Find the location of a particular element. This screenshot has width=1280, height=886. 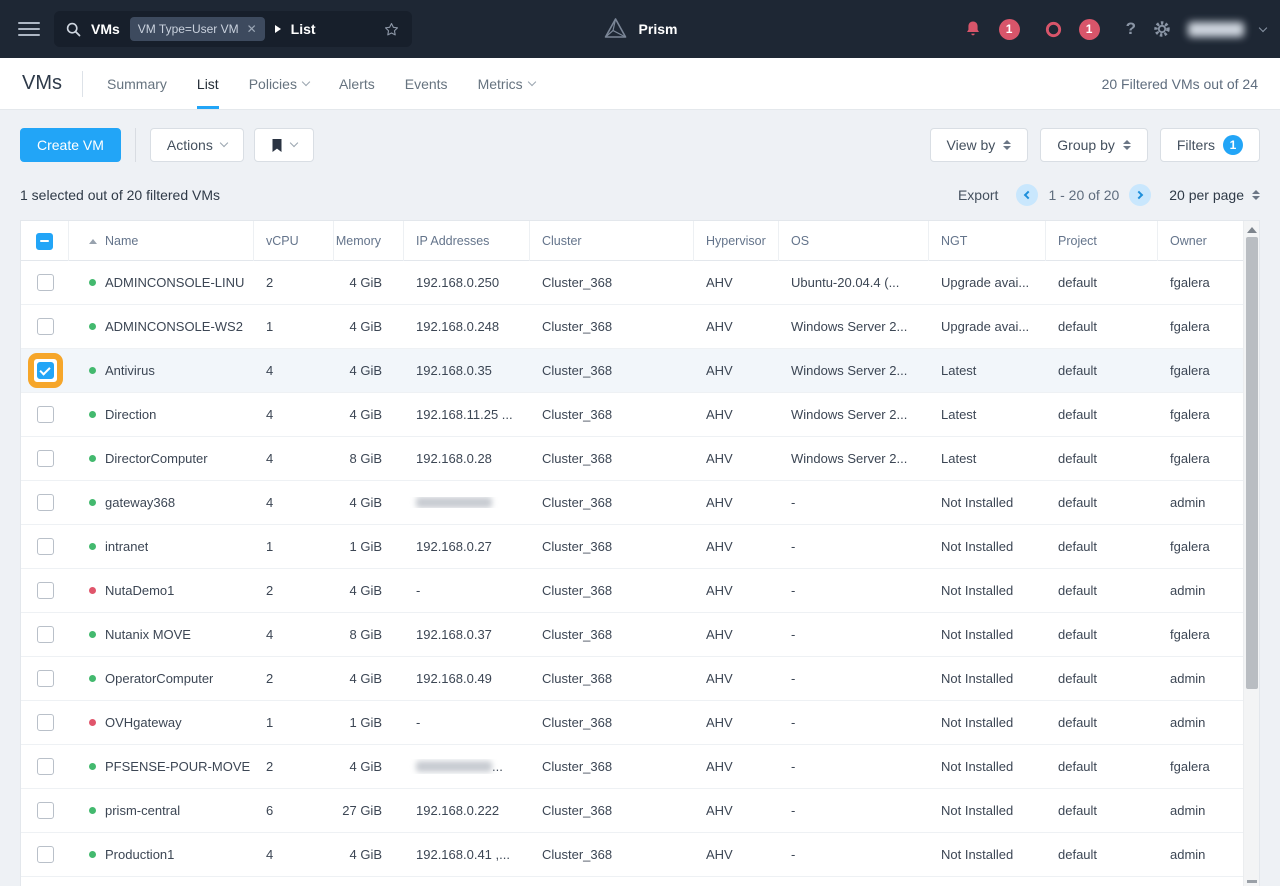

alerts-bell-icon is located at coordinates (973, 29).